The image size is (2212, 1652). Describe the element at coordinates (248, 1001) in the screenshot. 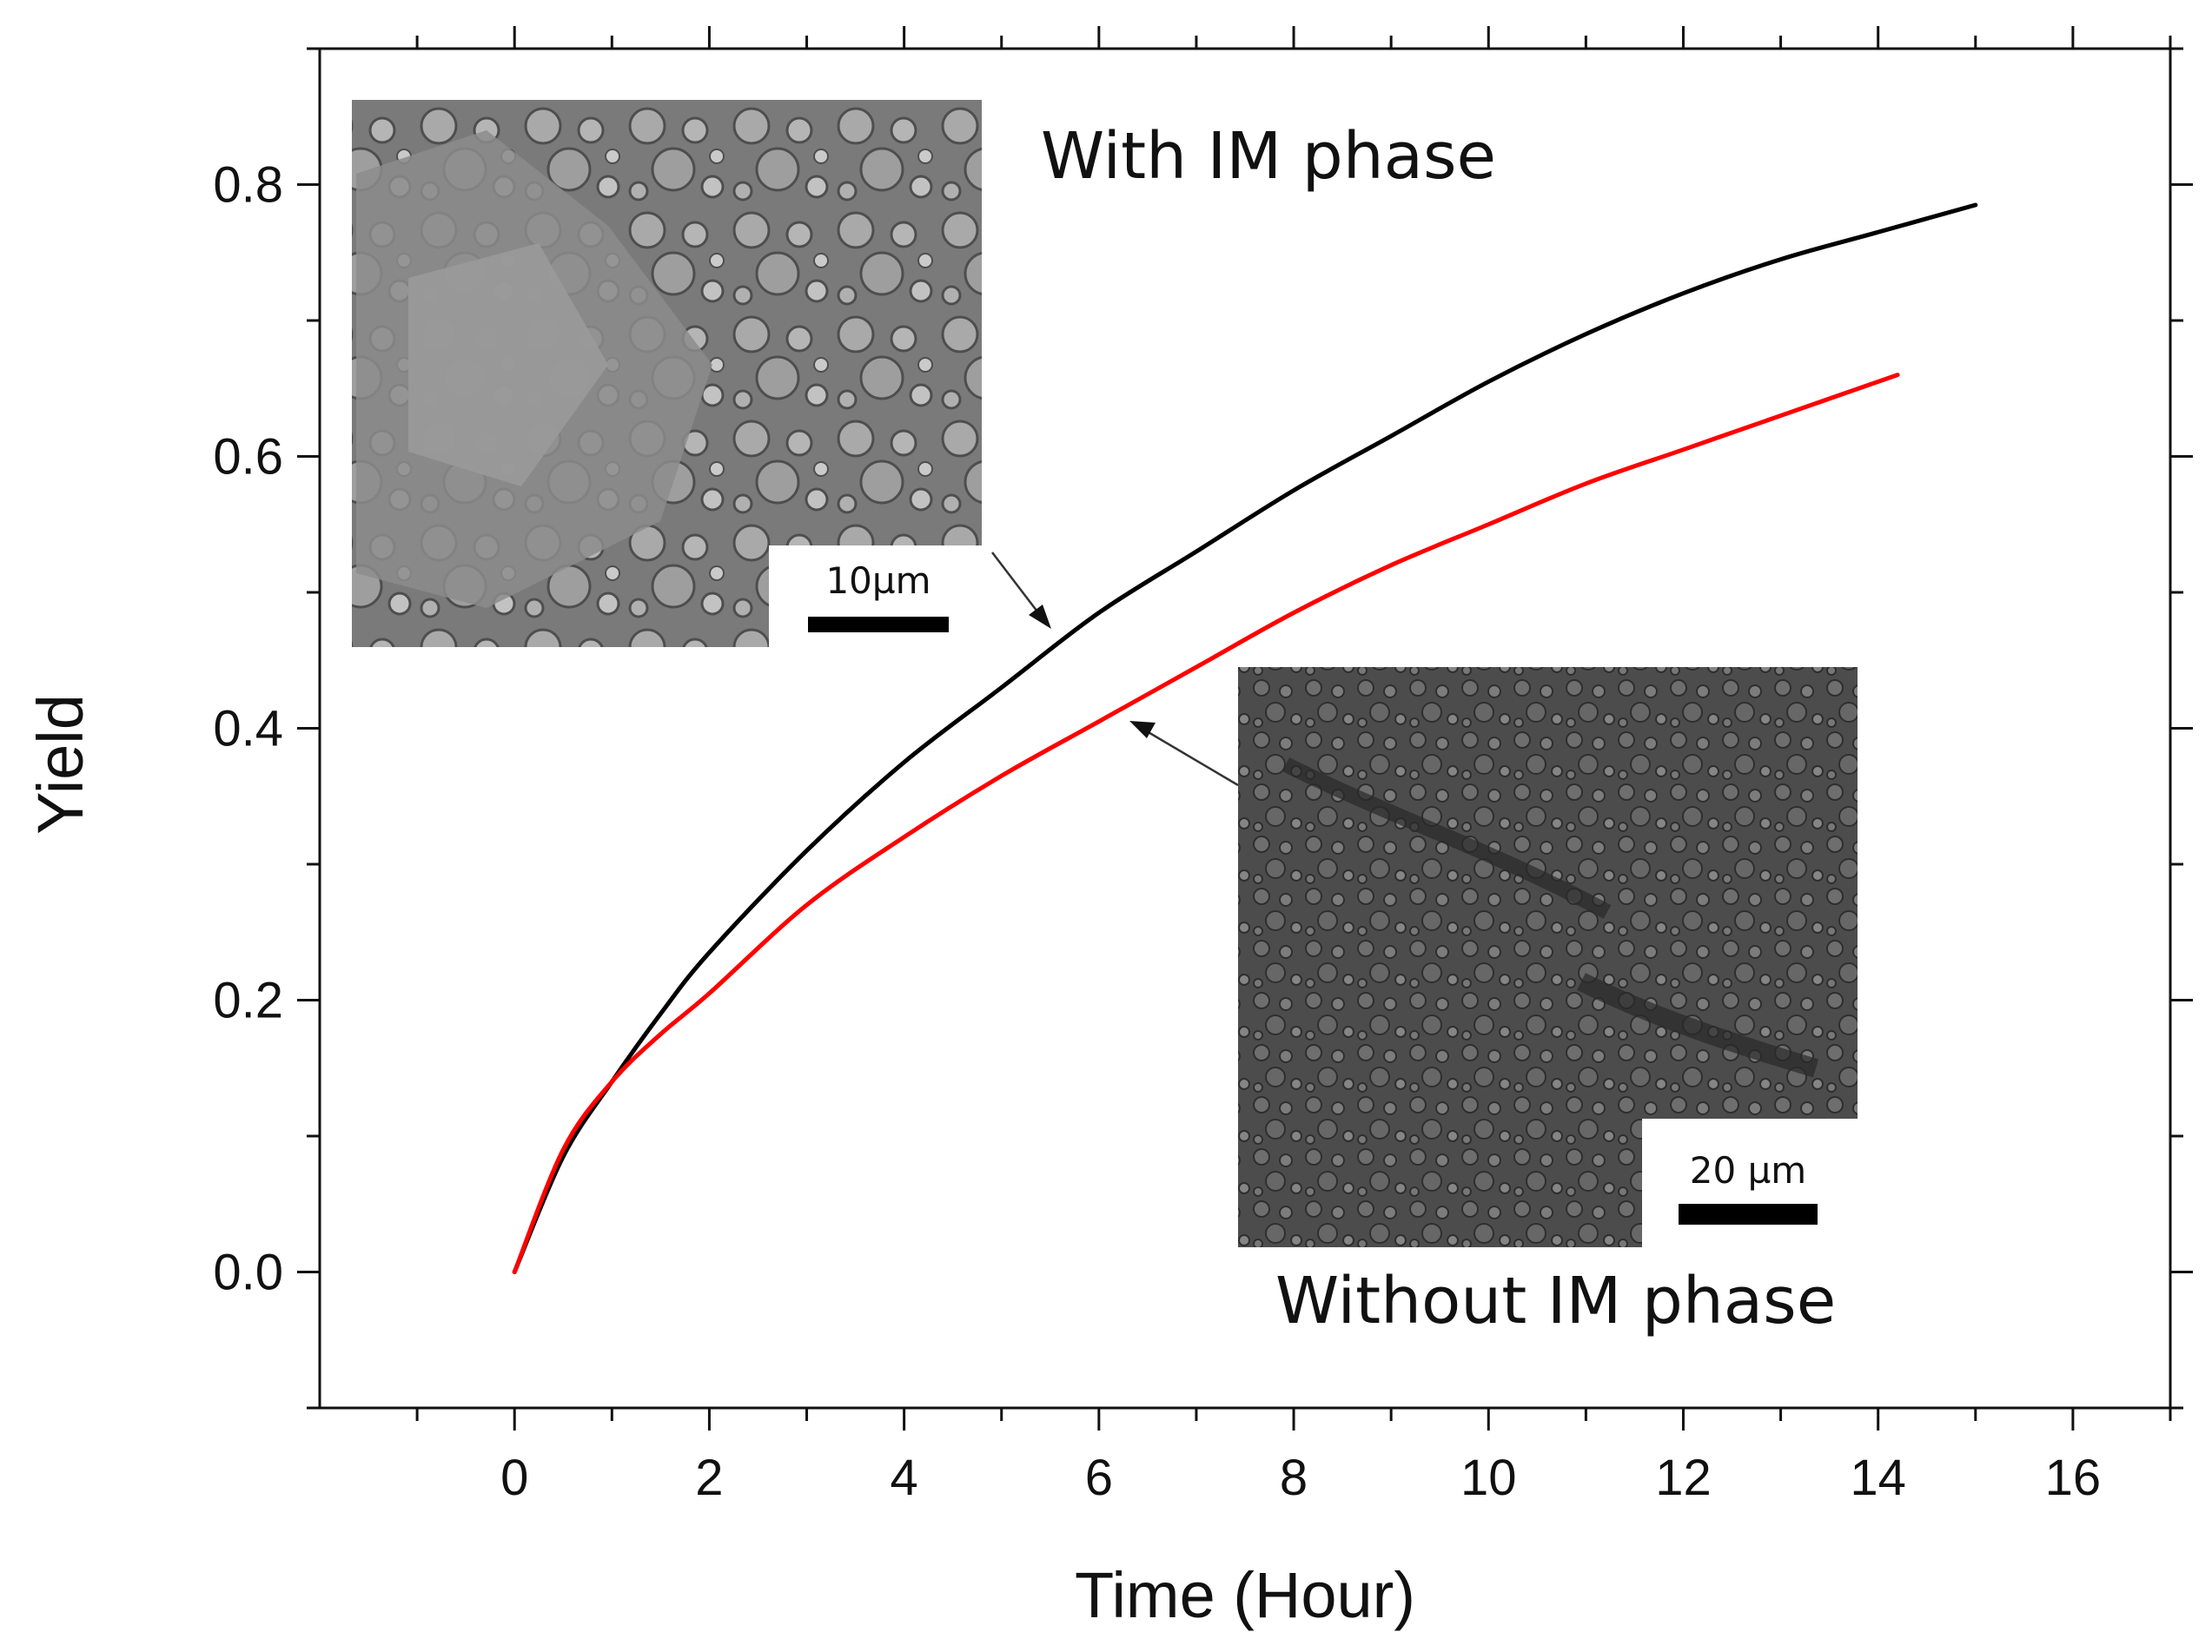

I see `y-tick-label: 0.2` at that location.